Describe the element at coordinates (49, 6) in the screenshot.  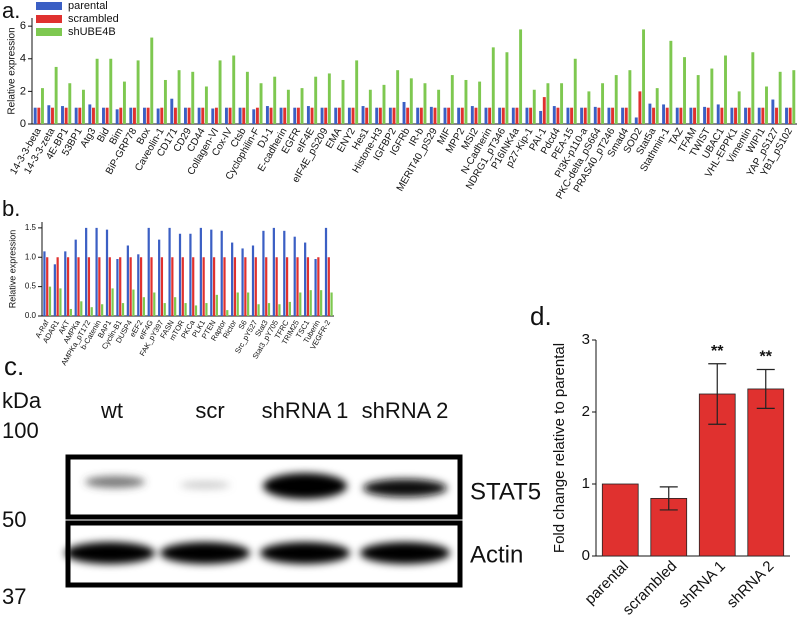
I see `legend-swatch` at that location.